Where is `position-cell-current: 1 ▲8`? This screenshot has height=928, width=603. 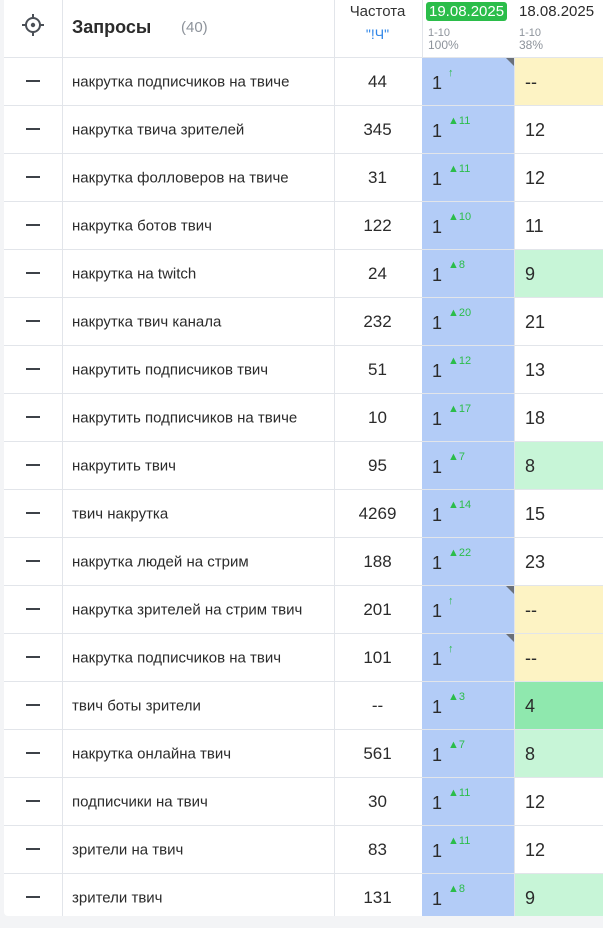 position-cell-current: 1 ▲8 is located at coordinates (468, 273).